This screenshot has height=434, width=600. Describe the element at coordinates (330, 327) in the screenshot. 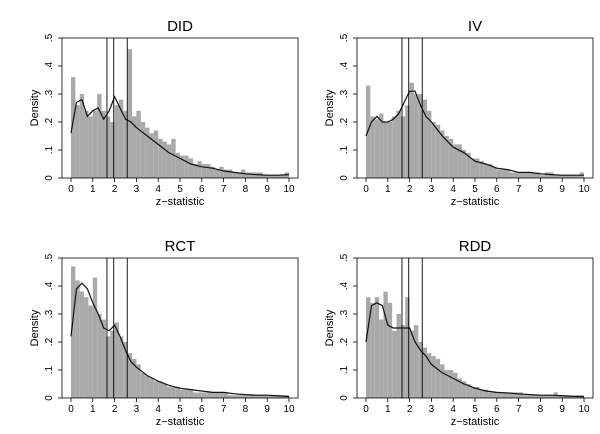

I see `y-axis-label: Density` at that location.